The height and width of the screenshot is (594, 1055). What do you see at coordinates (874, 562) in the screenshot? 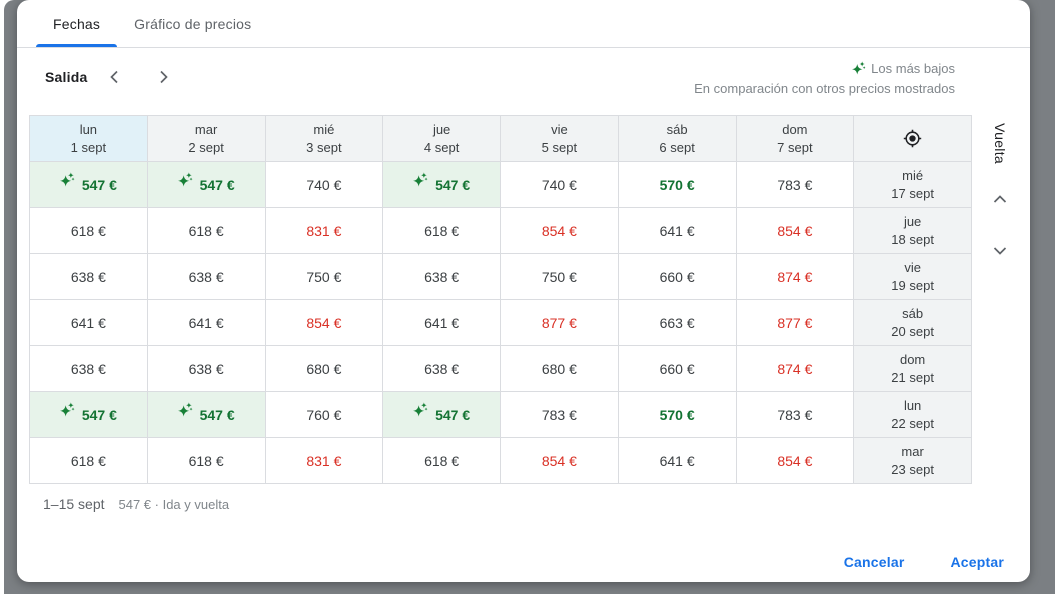
I see `cancel-button: Cancelar` at bounding box center [874, 562].